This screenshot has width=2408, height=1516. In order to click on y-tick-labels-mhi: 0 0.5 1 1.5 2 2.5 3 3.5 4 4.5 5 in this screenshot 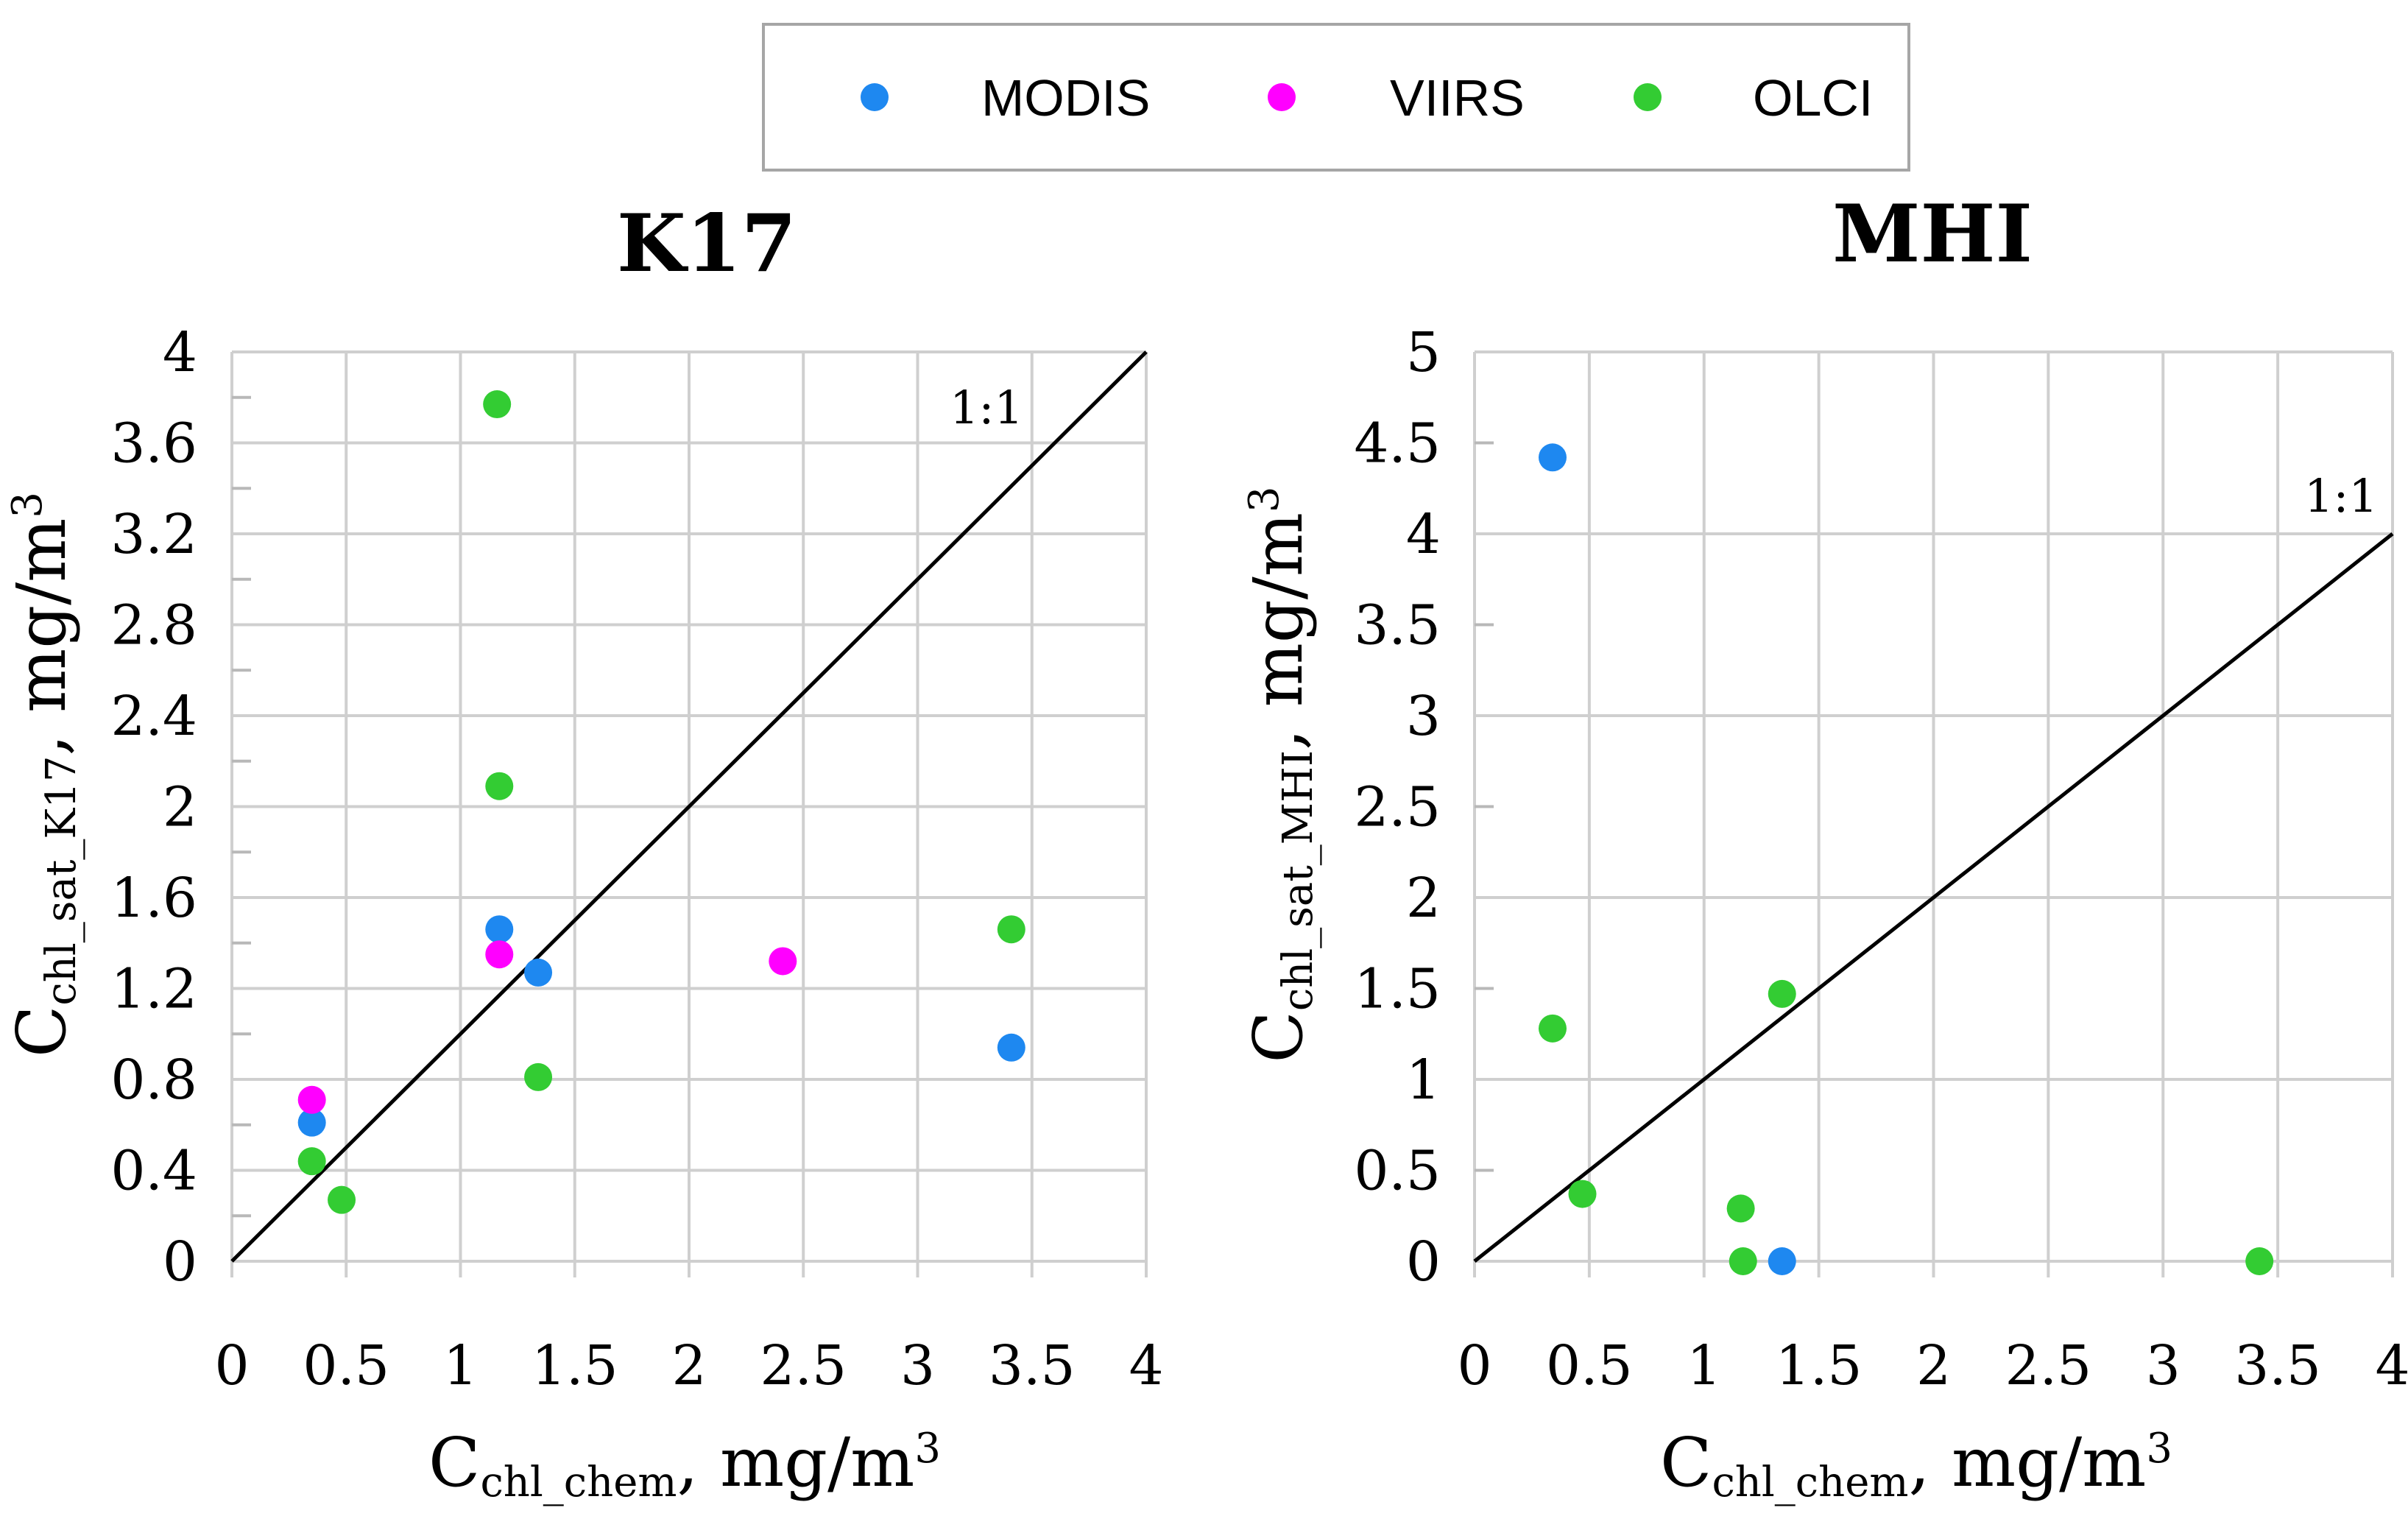, I will do `click(1397, 807)`.